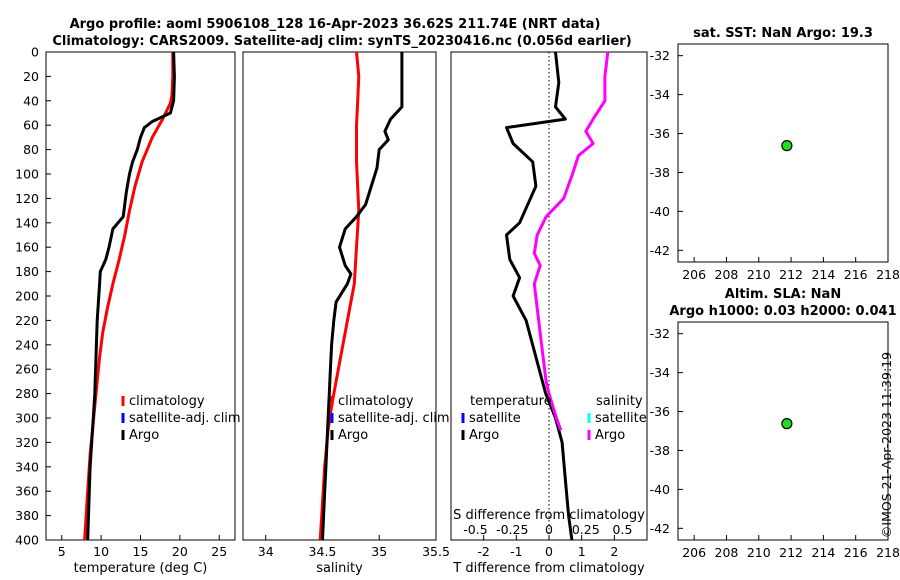  I want to click on temperature-xlabel: temperature (deg C), so click(141, 568).